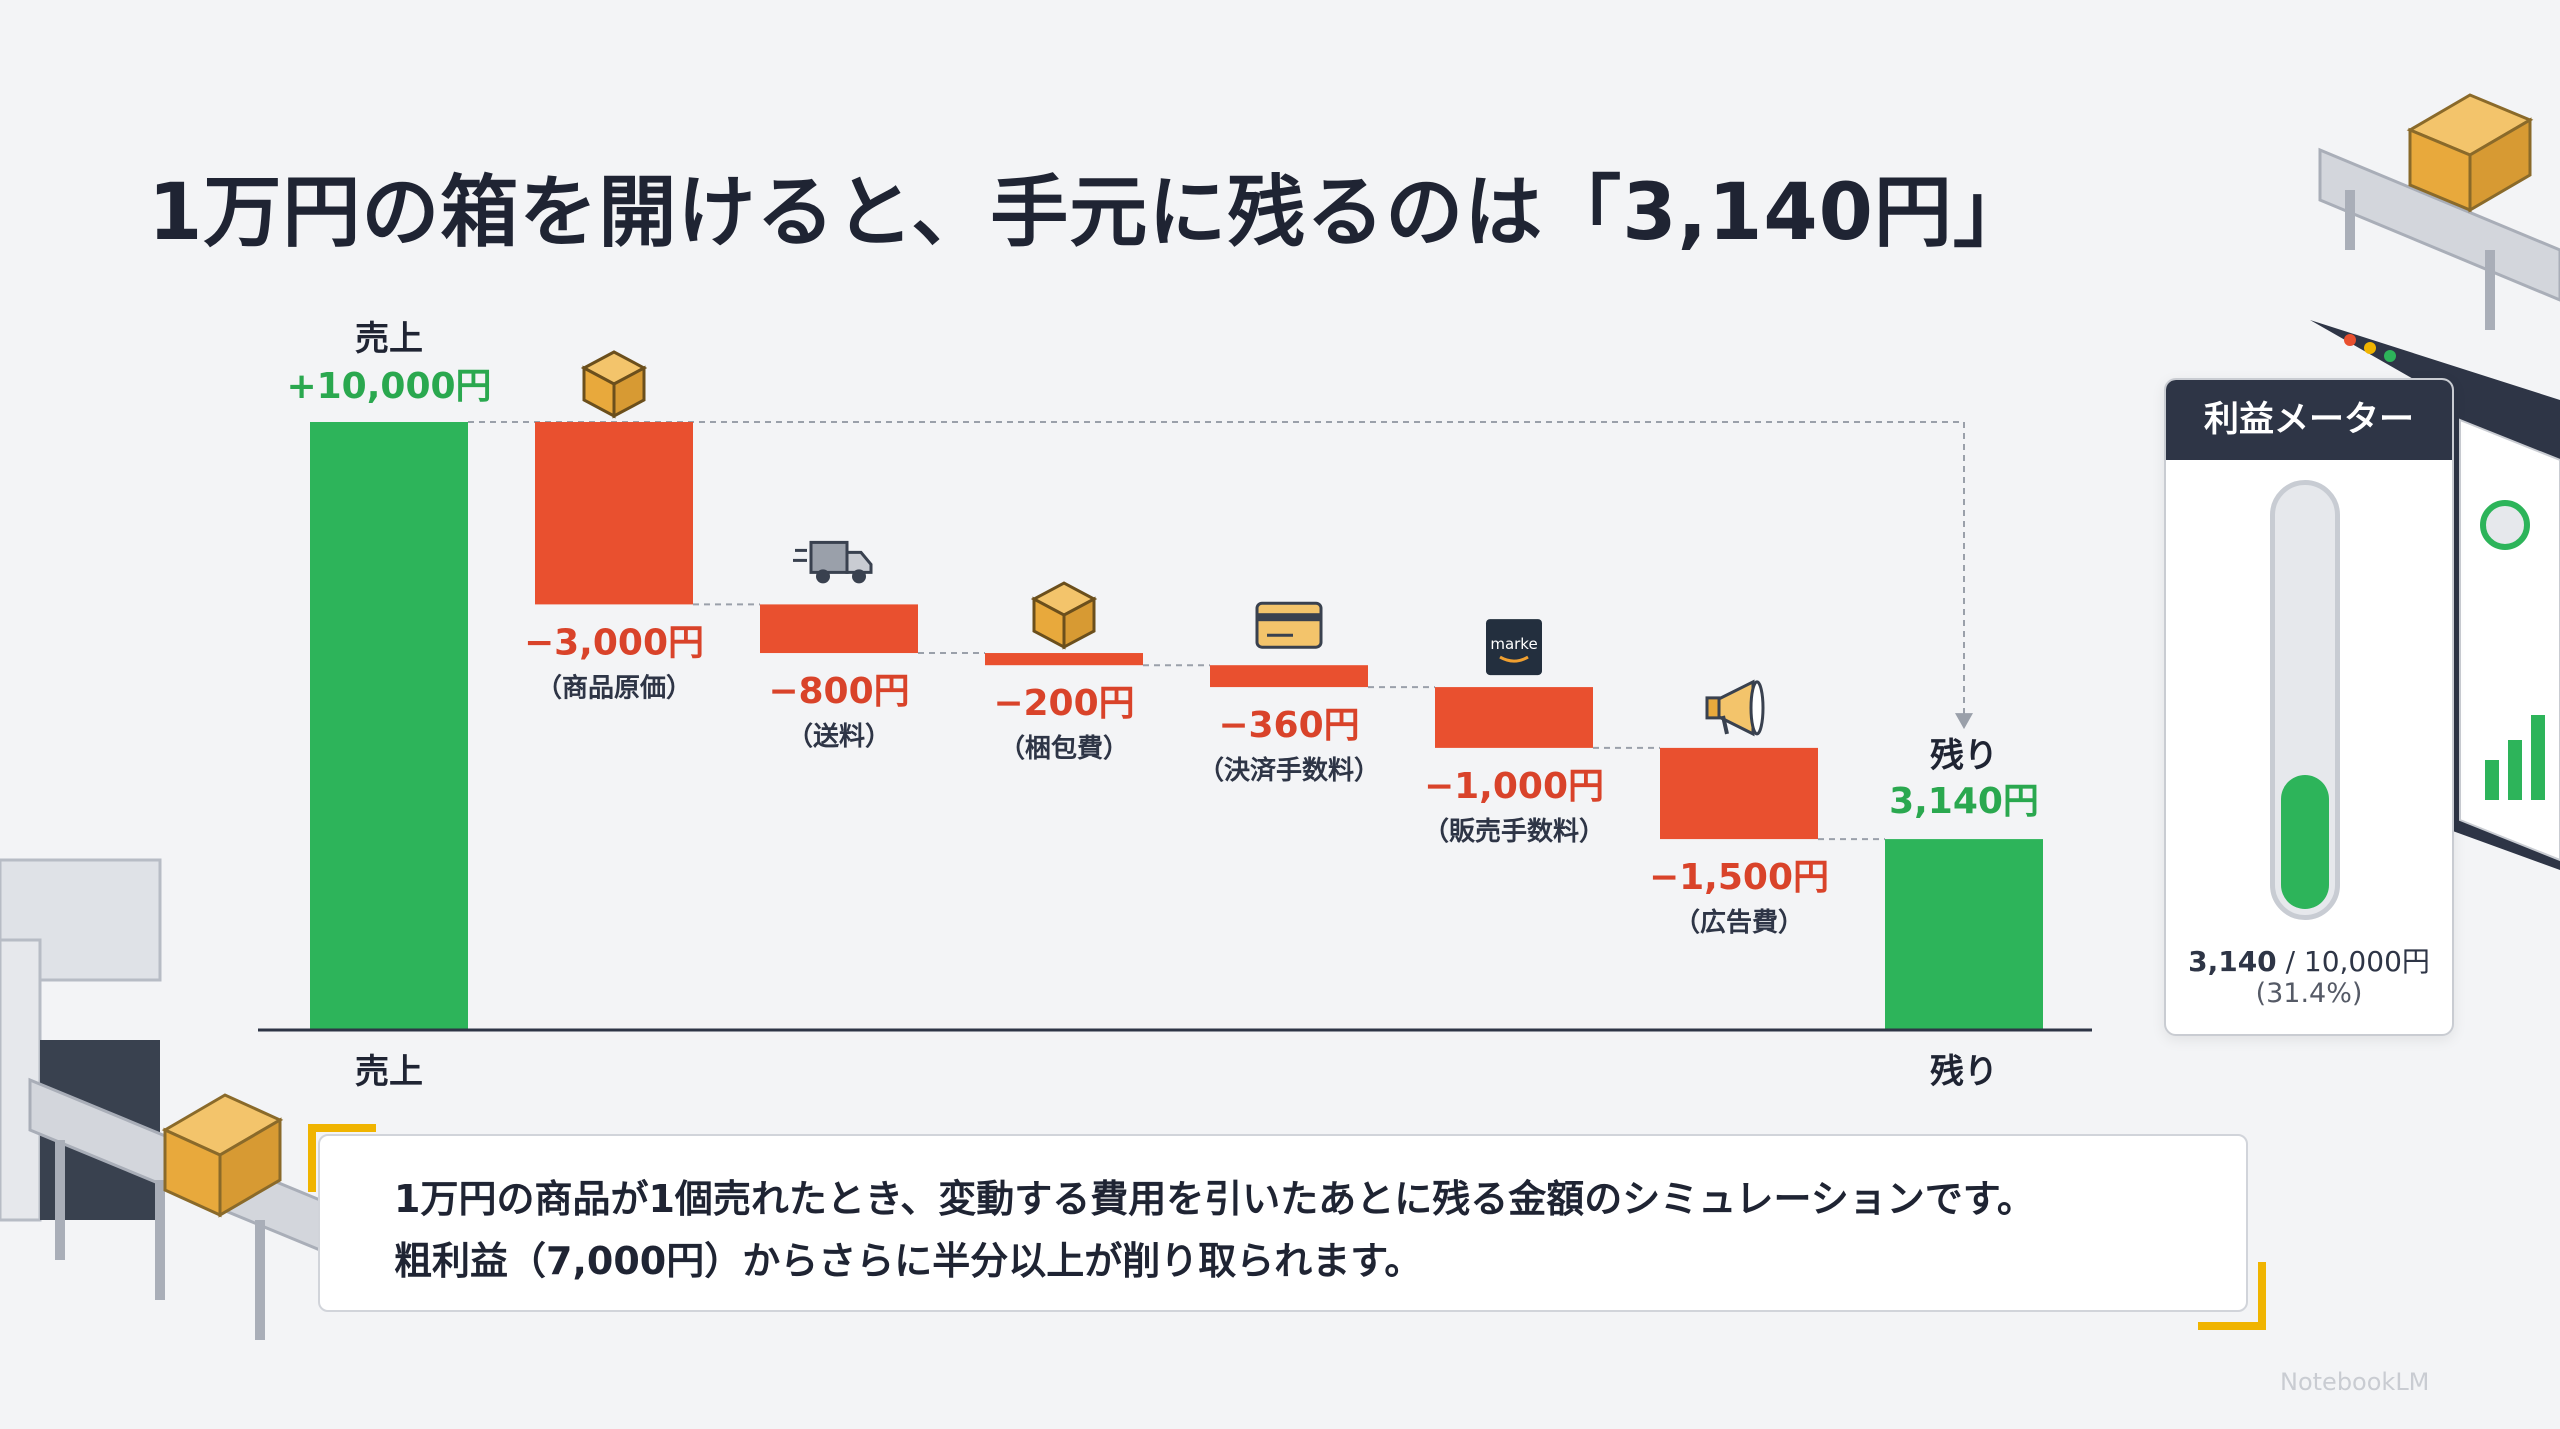  Describe the element at coordinates (2309, 993) in the screenshot. I see `profit-meter-percent: (31.4%)` at that location.